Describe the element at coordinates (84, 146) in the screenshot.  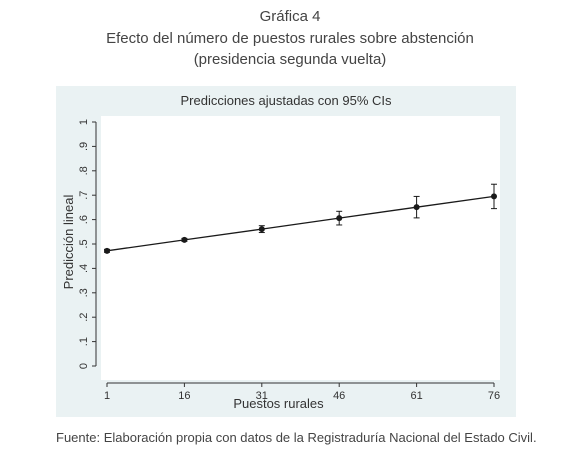
I see `y-tick-label: .9` at that location.